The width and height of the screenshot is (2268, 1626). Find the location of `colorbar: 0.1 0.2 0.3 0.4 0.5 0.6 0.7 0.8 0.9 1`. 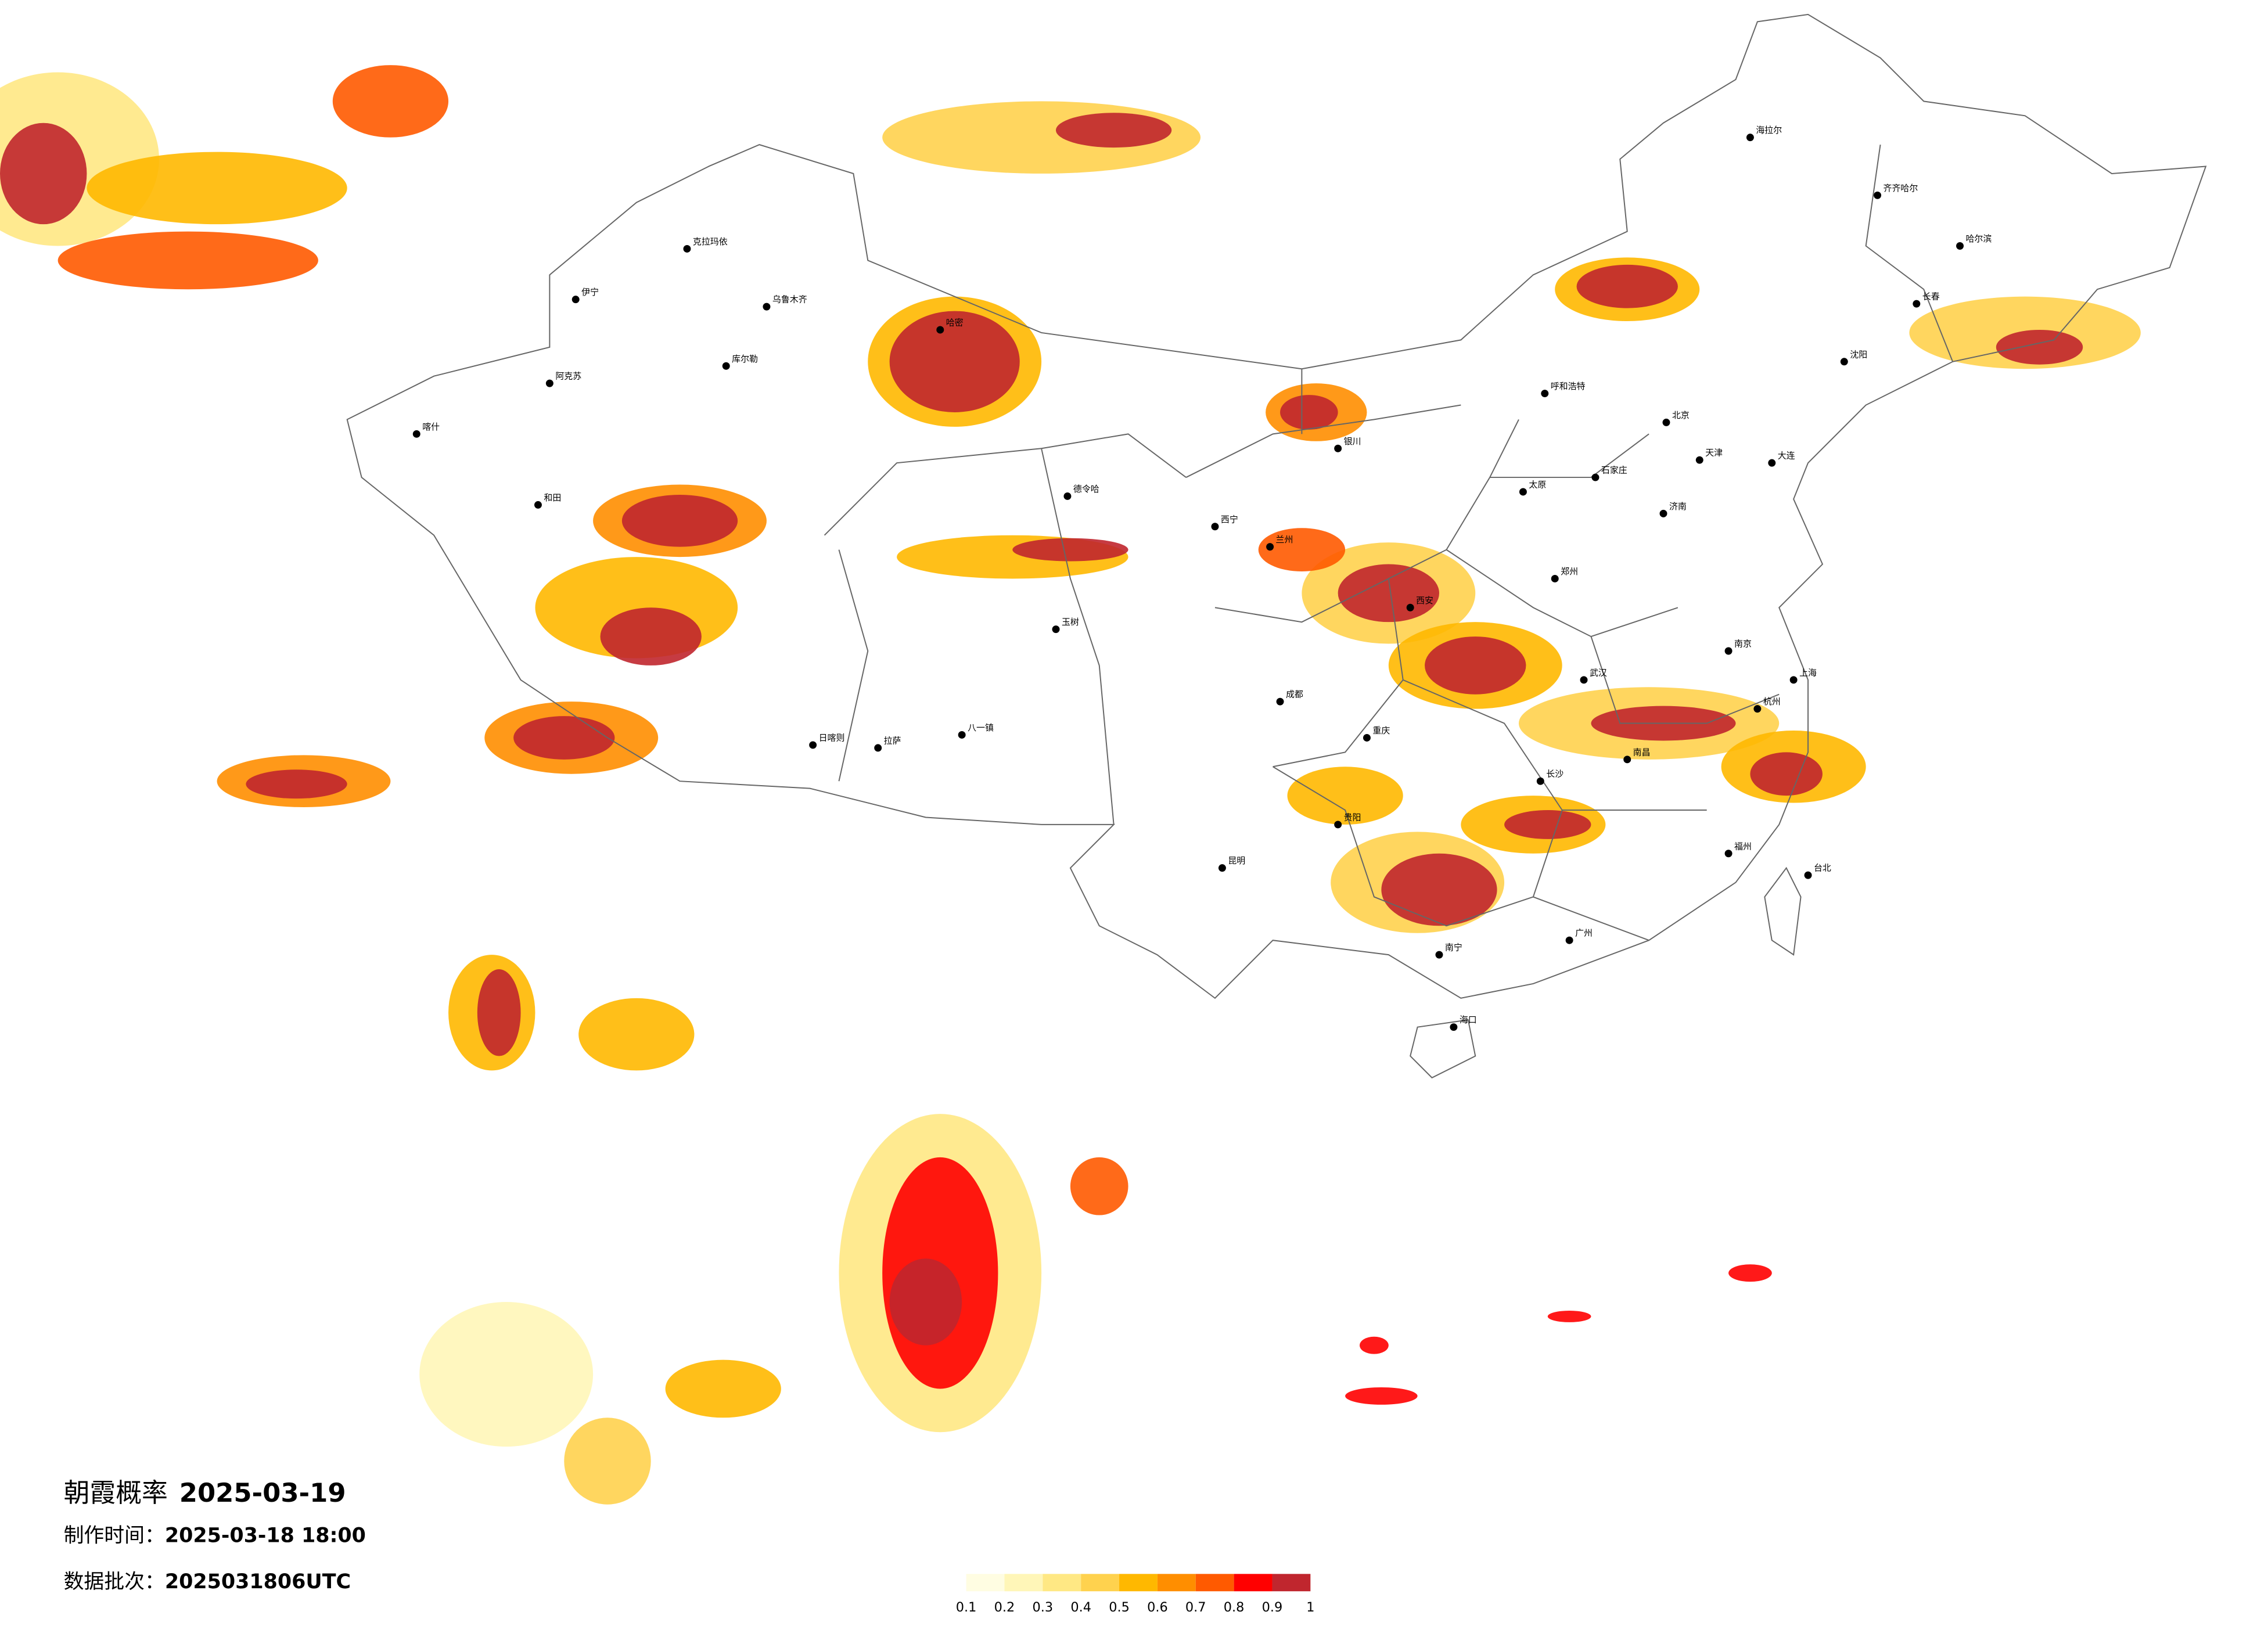

colorbar: 0.1 0.2 0.3 0.4 0.5 0.6 0.7 0.8 0.9 1 is located at coordinates (1135, 1594).